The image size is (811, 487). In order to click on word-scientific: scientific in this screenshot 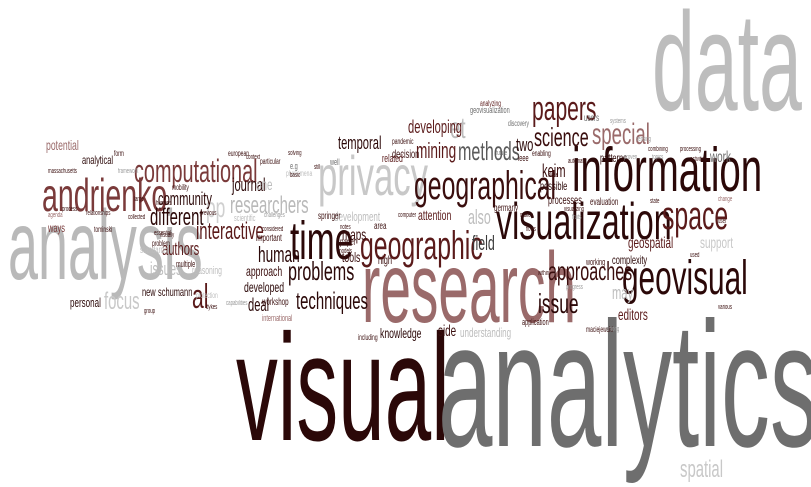, I will do `click(245, 218)`.